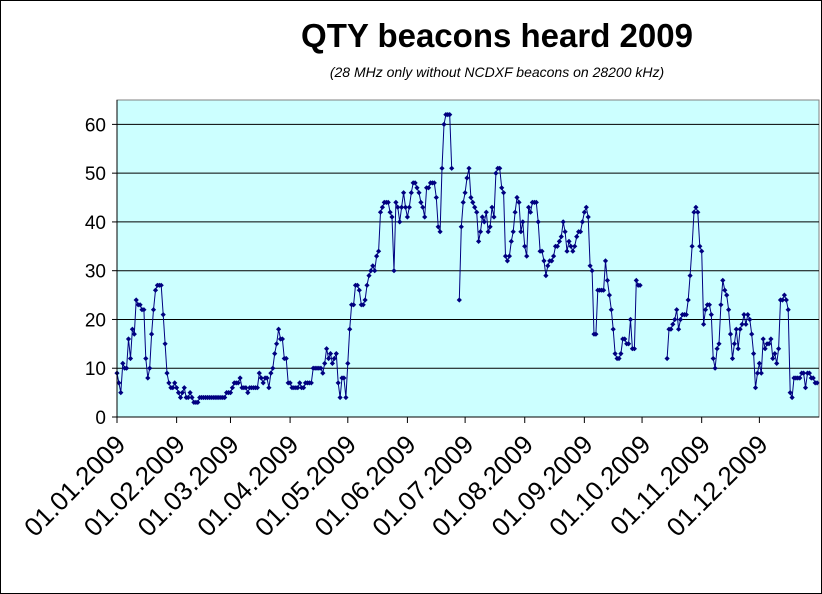 The height and width of the screenshot is (594, 822). What do you see at coordinates (95, 320) in the screenshot?
I see `y-tick-label: 20` at bounding box center [95, 320].